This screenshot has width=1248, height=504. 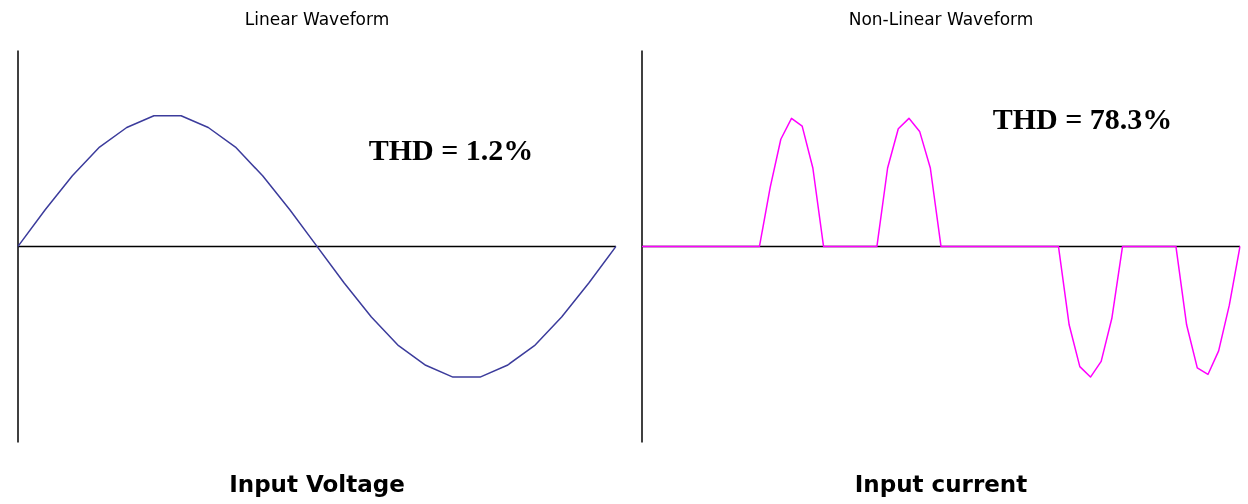 What do you see at coordinates (317, 18) in the screenshot?
I see `chart-title: Linear Waveform` at bounding box center [317, 18].